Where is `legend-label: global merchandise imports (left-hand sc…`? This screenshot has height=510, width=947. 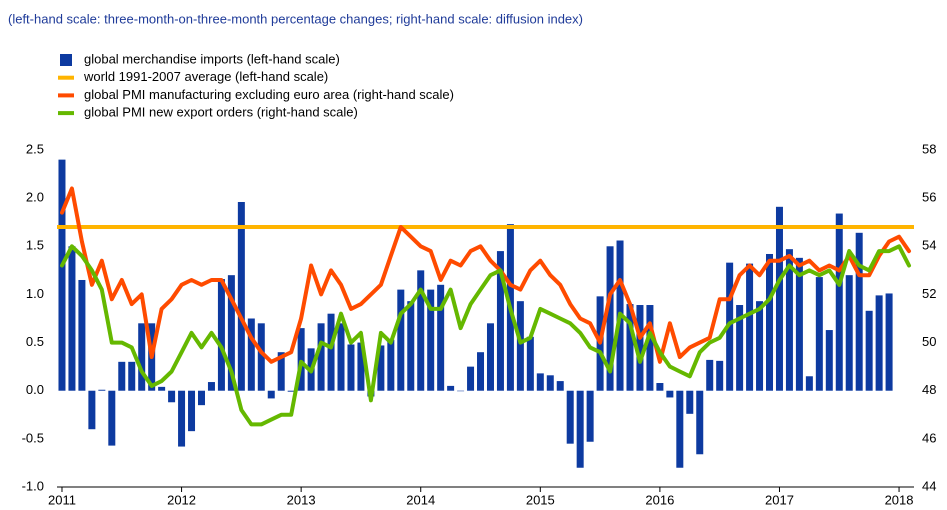 legend-label: global merchandise imports (left-hand sc… is located at coordinates (212, 58).